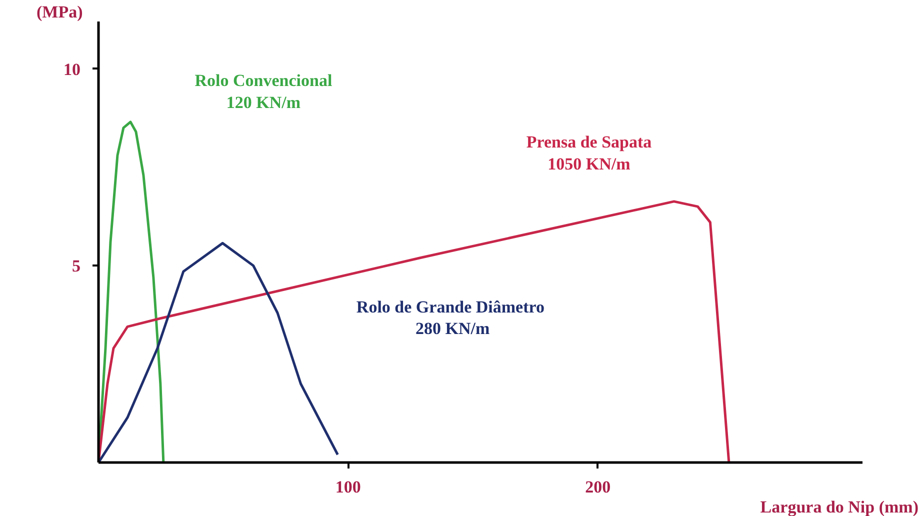 The height and width of the screenshot is (516, 922). I want to click on x-tick-label: 100, so click(348, 487).